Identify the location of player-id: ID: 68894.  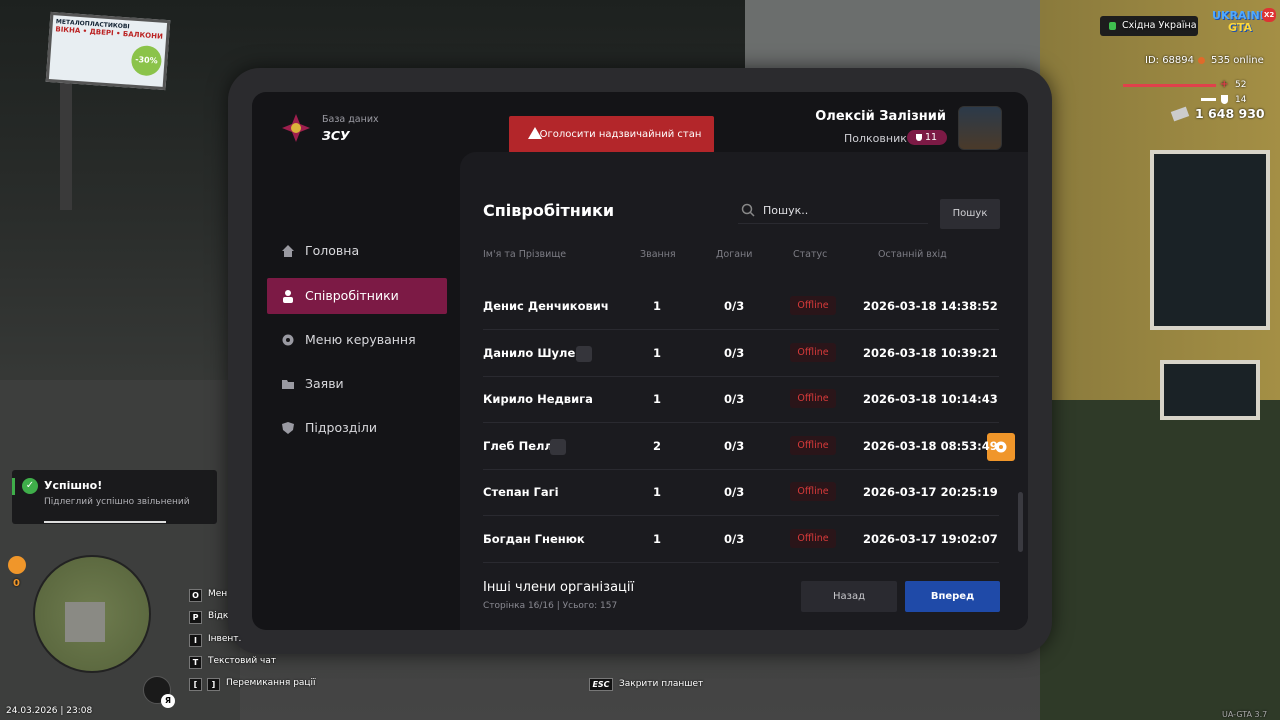
(1170, 60).